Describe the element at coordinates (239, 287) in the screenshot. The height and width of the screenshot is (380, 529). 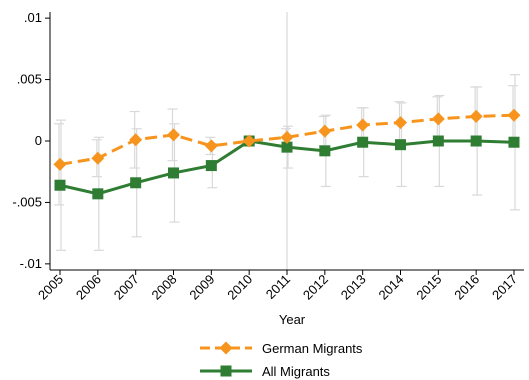
I see `x-tick-label: 2010` at that location.